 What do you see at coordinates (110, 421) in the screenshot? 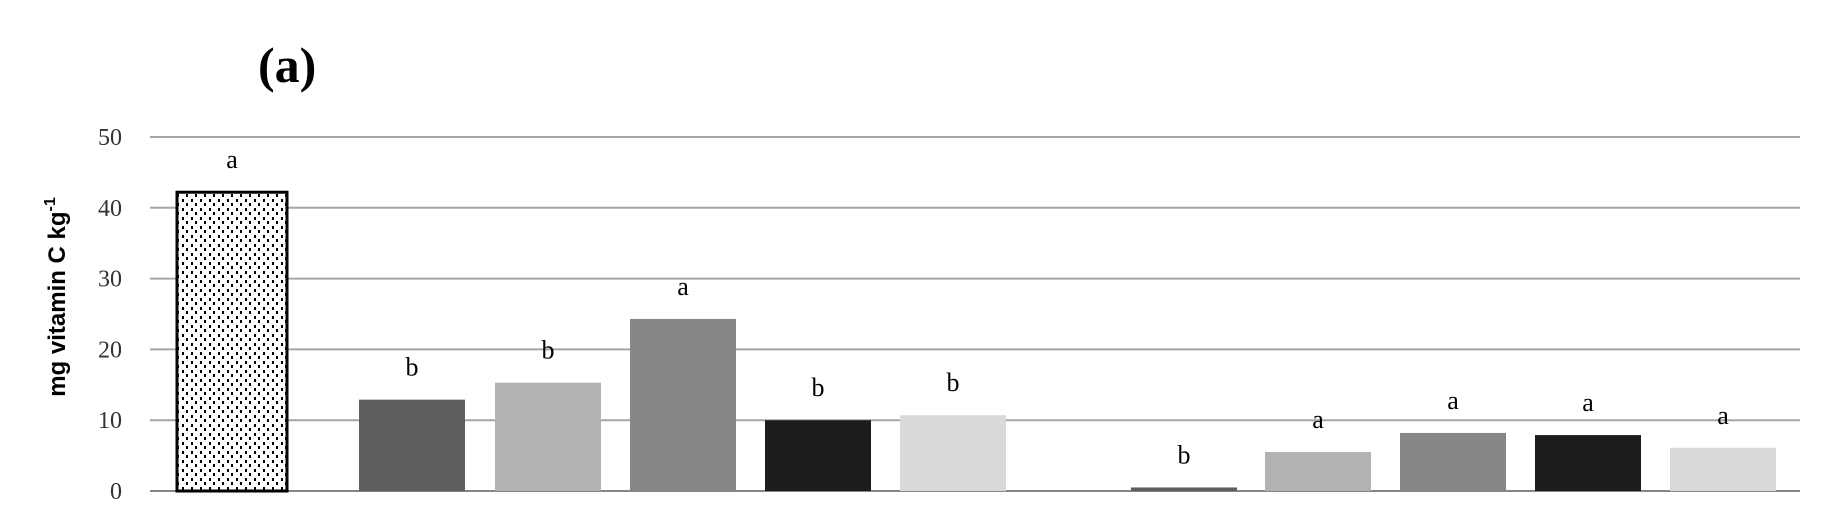
I see `y-tick-label: 10` at bounding box center [110, 421].